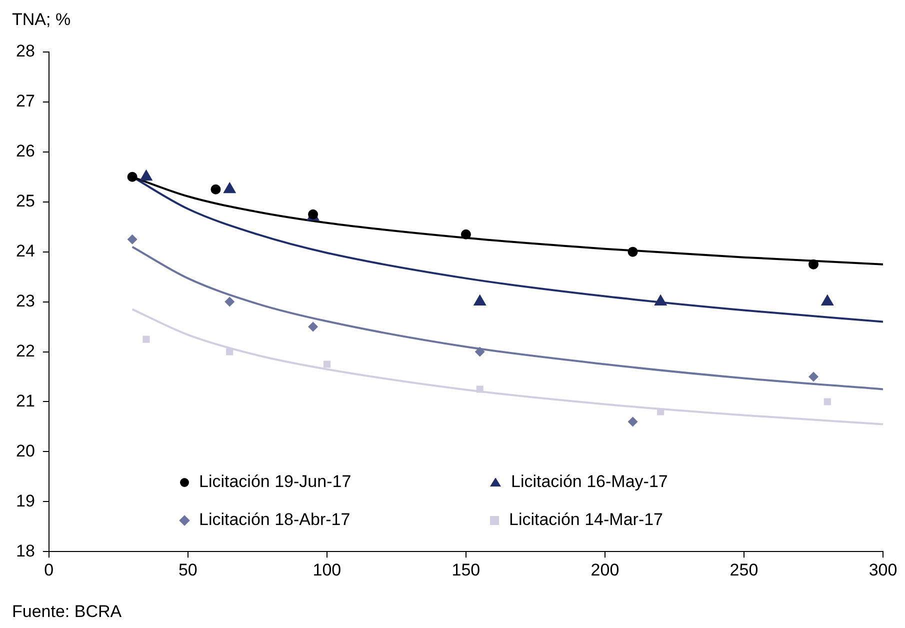  I want to click on y-tick-label: 24, so click(25, 251).